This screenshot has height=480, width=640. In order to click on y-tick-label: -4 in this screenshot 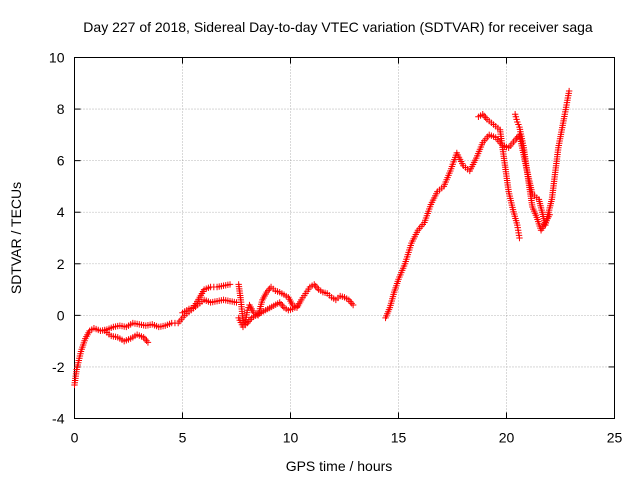, I will do `click(58, 419)`.